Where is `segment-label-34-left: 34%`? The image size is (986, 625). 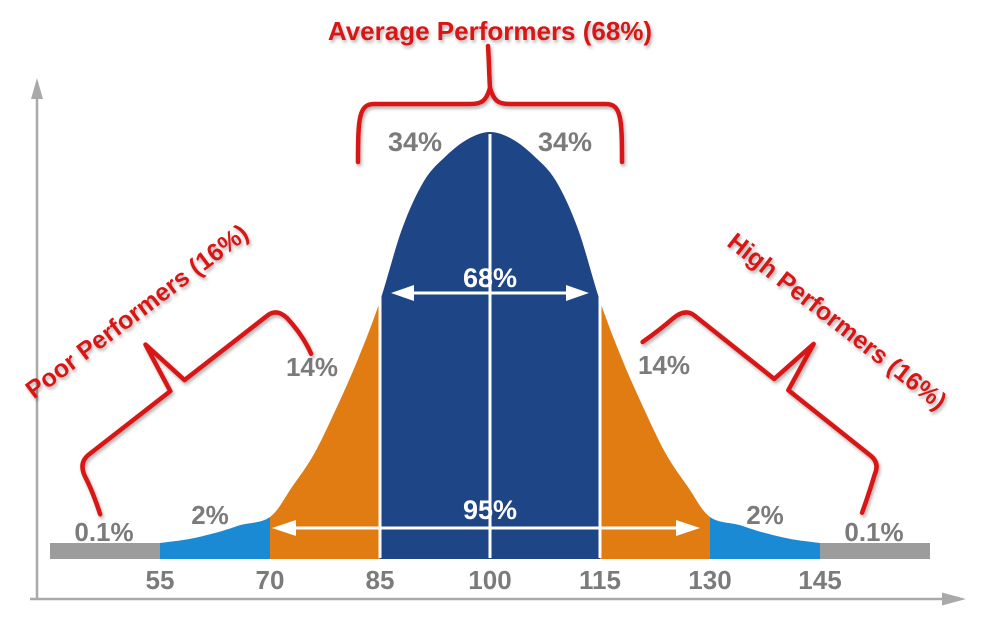 segment-label-34-left: 34% is located at coordinates (415, 142).